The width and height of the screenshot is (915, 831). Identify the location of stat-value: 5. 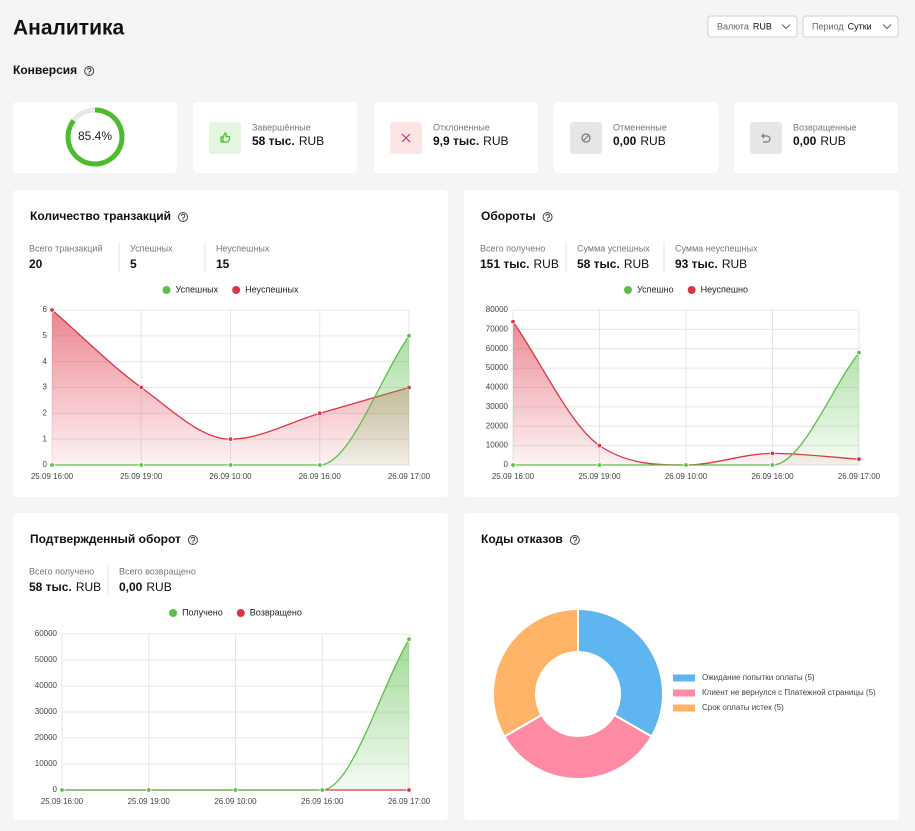
(133, 264).